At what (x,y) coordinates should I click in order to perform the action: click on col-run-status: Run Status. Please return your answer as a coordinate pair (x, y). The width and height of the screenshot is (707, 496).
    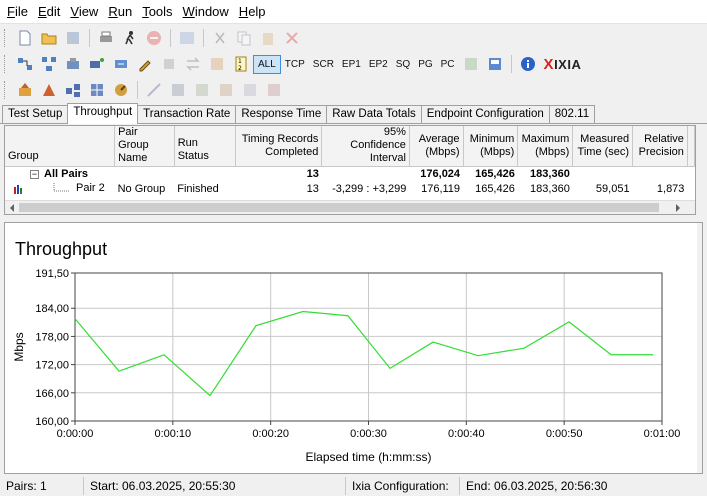
    Looking at the image, I should click on (205, 146).